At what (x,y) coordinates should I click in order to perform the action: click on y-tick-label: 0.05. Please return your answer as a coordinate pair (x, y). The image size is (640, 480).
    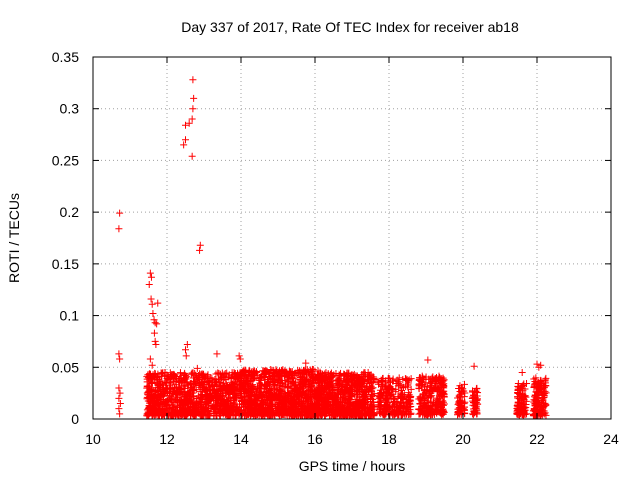
    Looking at the image, I should click on (65, 367).